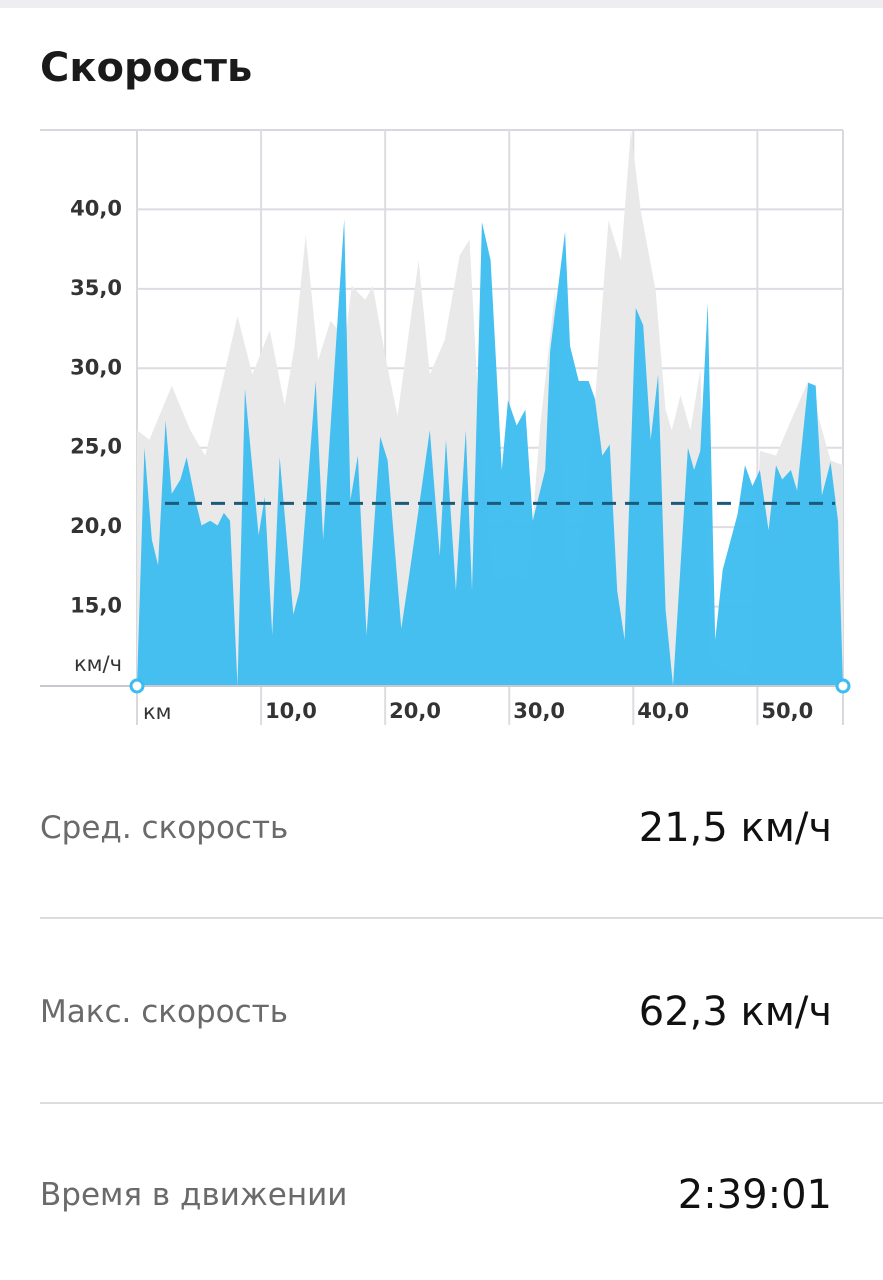 The image size is (883, 1280). What do you see at coordinates (735, 1012) in the screenshot?
I see `stat-value: 62,3 км/ч` at bounding box center [735, 1012].